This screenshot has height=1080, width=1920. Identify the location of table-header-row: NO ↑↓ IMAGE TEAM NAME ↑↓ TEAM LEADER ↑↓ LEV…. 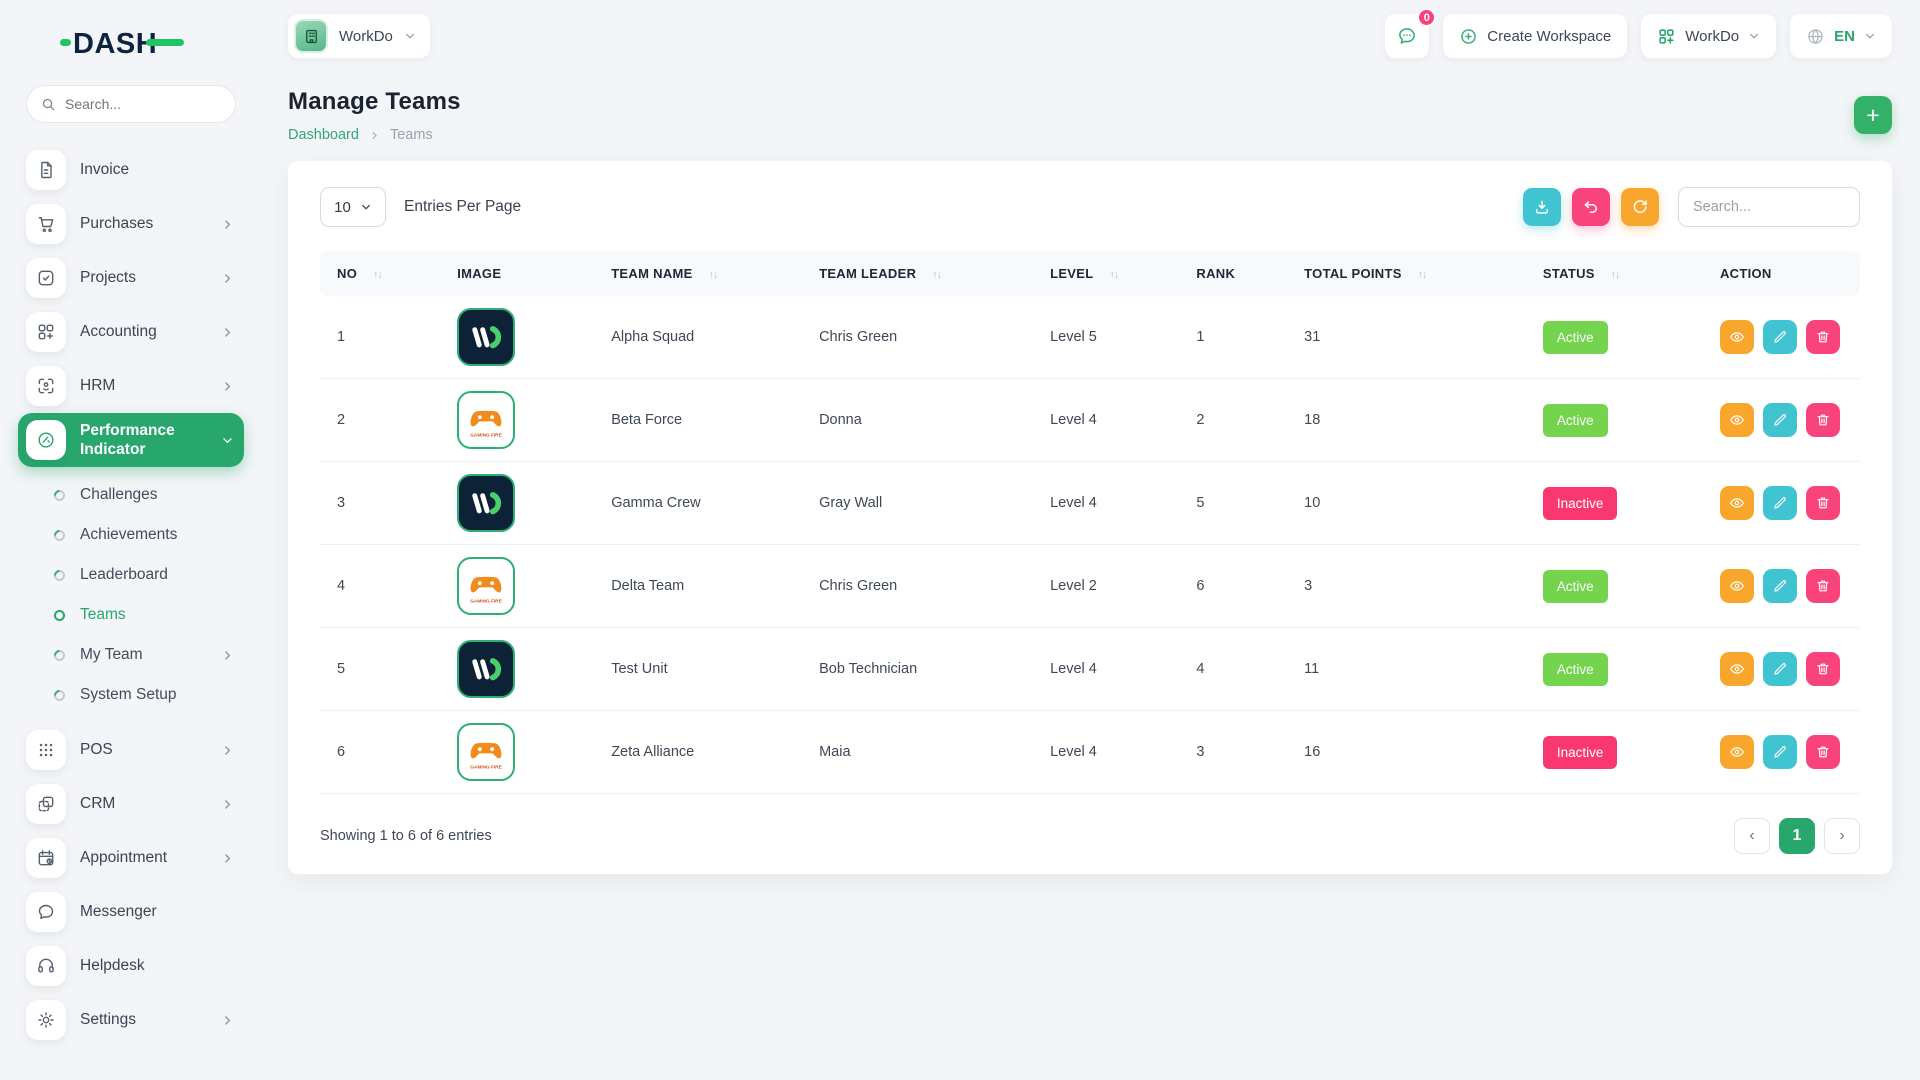
(1090, 273).